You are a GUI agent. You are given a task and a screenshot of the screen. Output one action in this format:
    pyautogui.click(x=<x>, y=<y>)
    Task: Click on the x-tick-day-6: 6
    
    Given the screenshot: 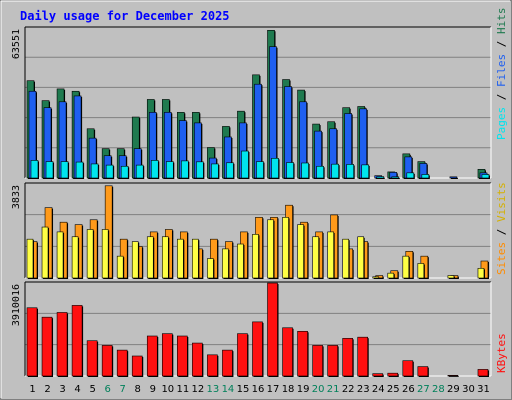 What is the action you would take?
    pyautogui.click(x=107, y=389)
    